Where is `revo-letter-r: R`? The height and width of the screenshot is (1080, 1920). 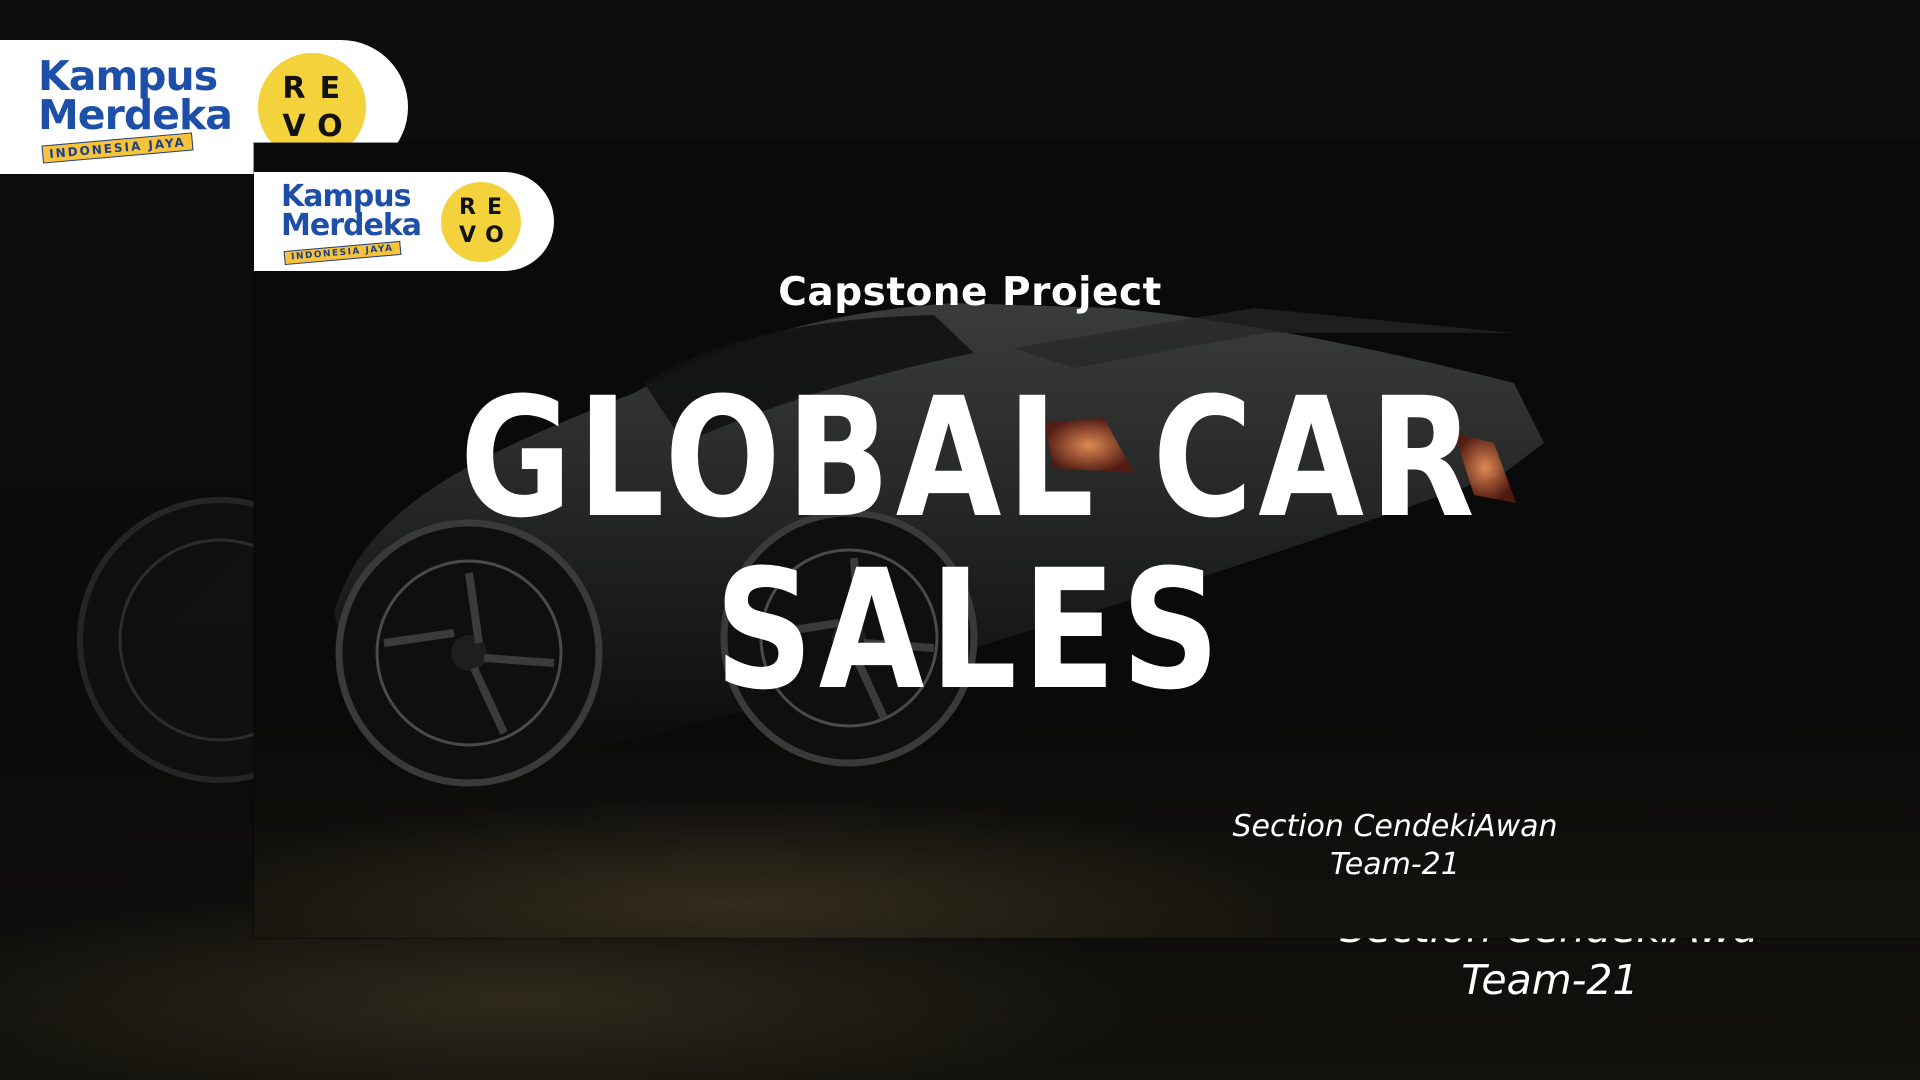 revo-letter-r: R is located at coordinates (294, 88).